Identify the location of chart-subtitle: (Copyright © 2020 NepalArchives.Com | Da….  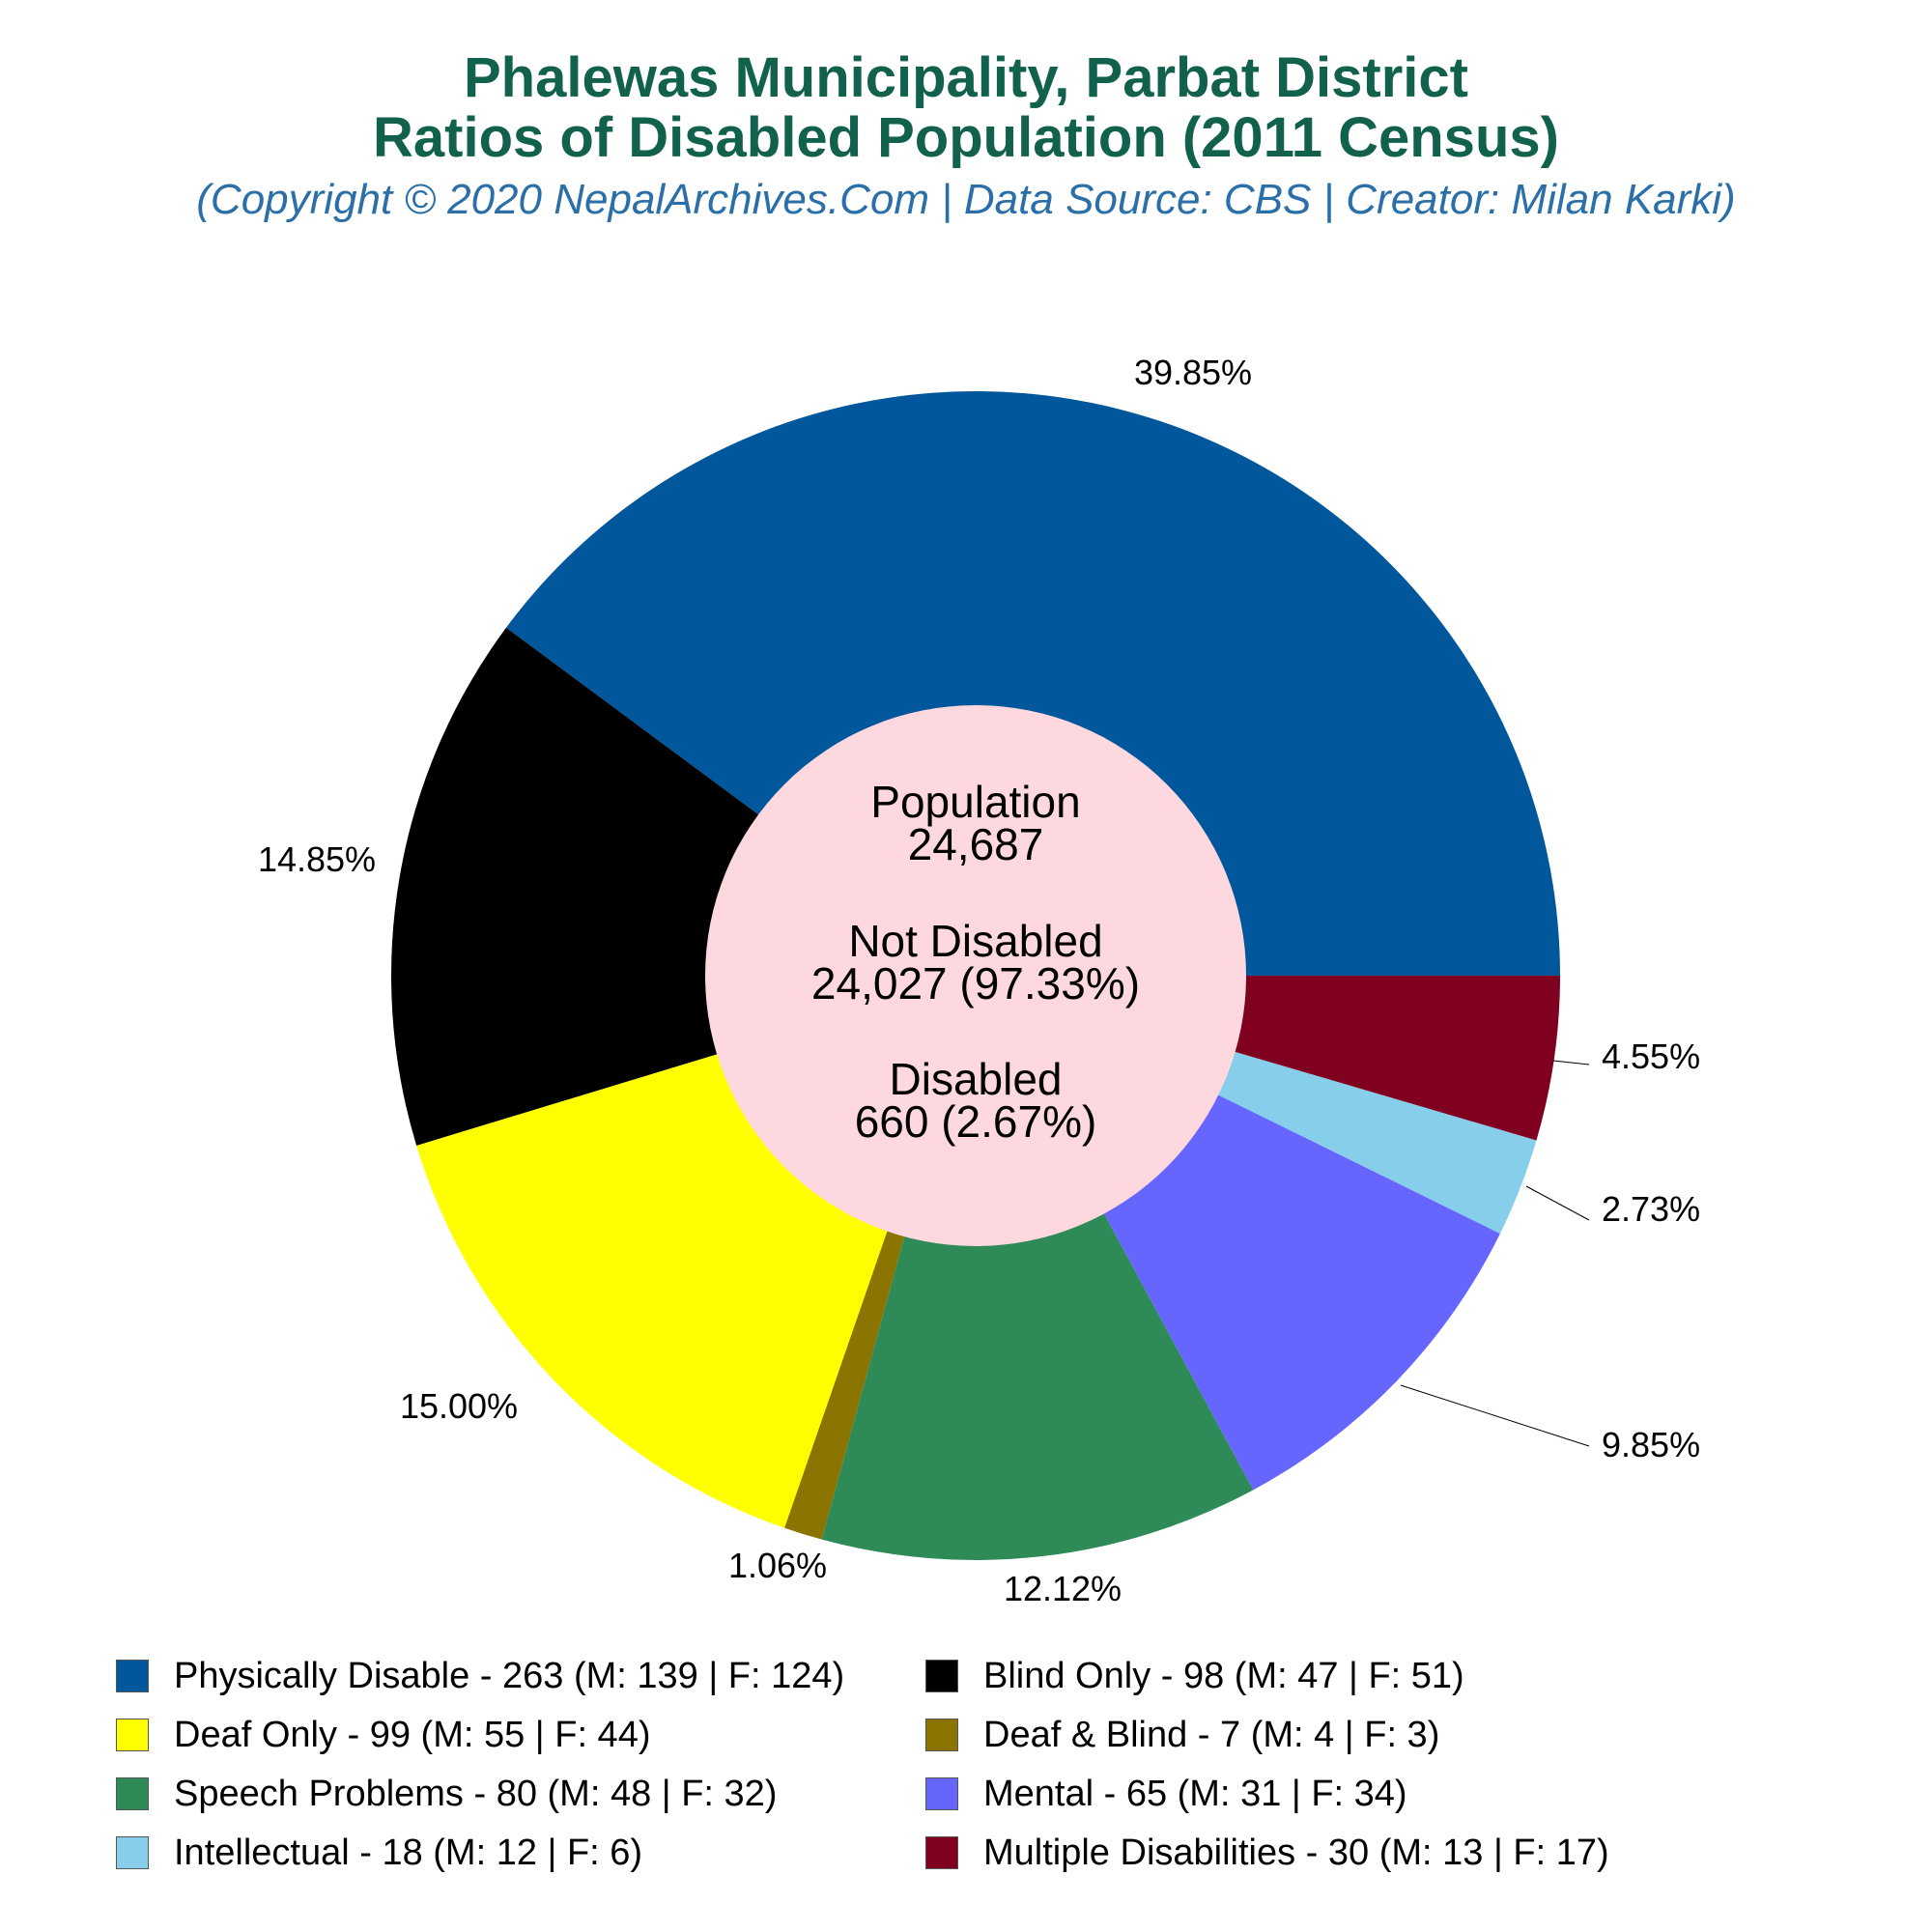
(966, 199).